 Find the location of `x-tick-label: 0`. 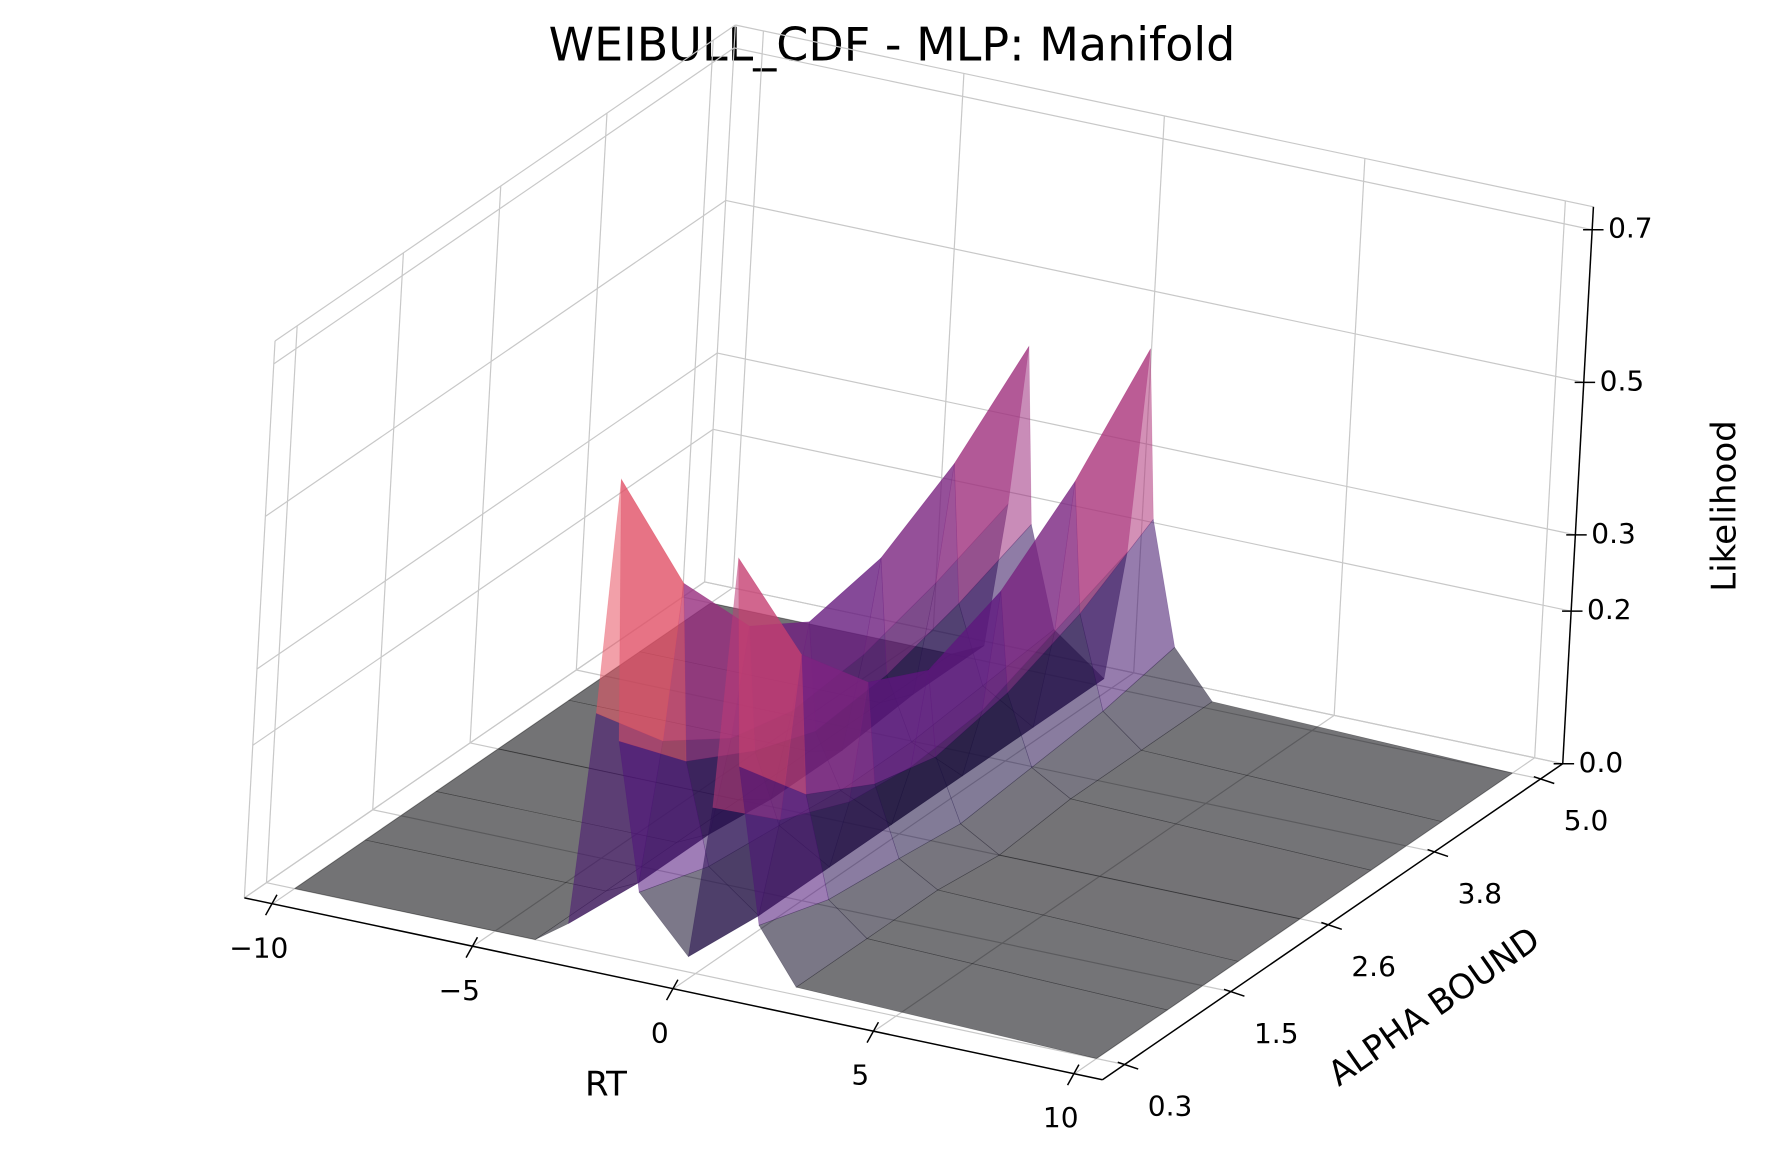

x-tick-label: 0 is located at coordinates (660, 1032).